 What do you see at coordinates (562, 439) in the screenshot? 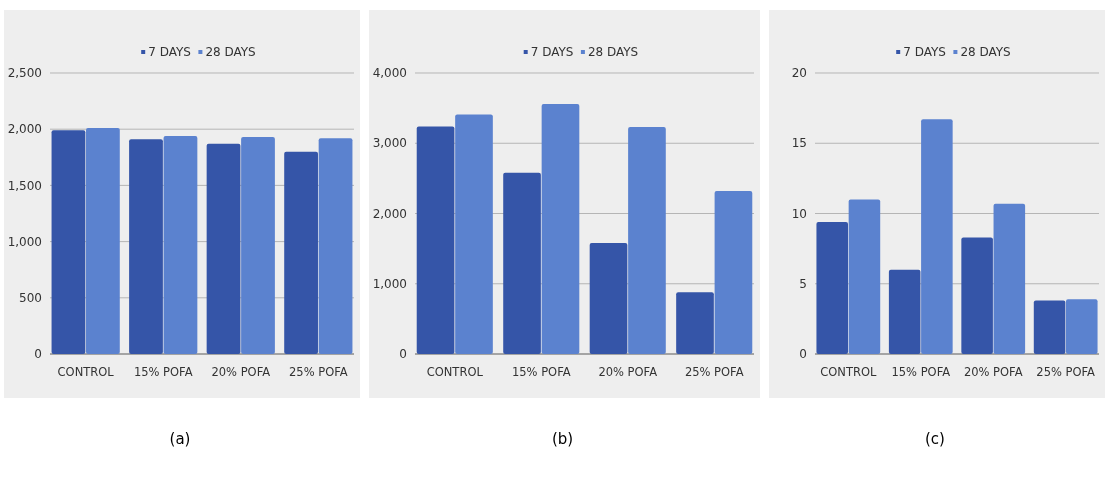
I see `text: (b)` at bounding box center [562, 439].